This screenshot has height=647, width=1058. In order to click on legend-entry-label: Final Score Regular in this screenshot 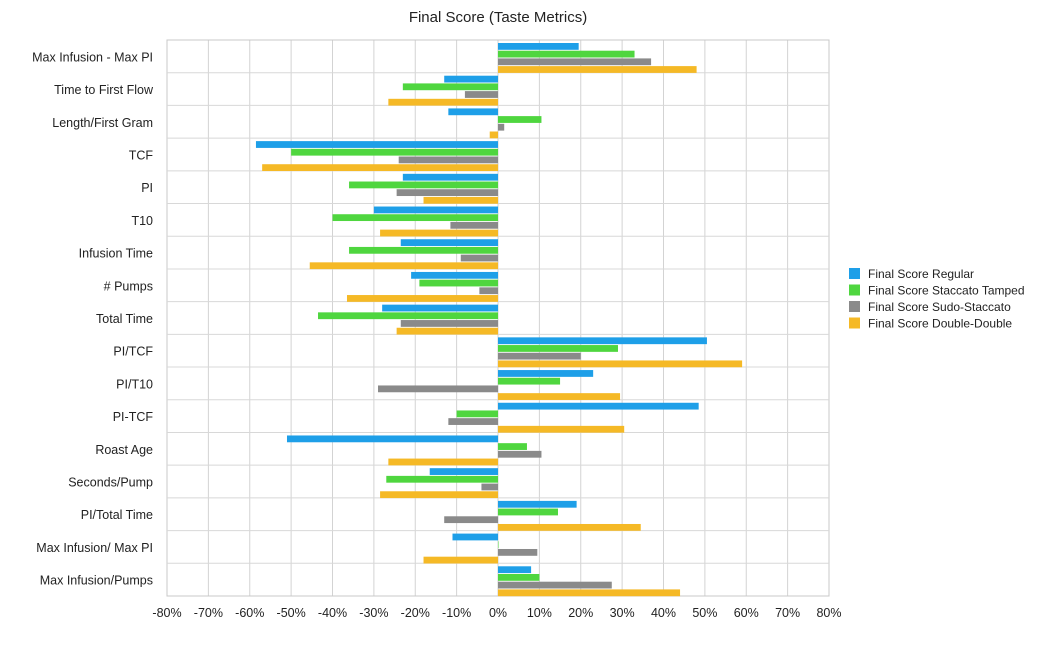, I will do `click(921, 274)`.